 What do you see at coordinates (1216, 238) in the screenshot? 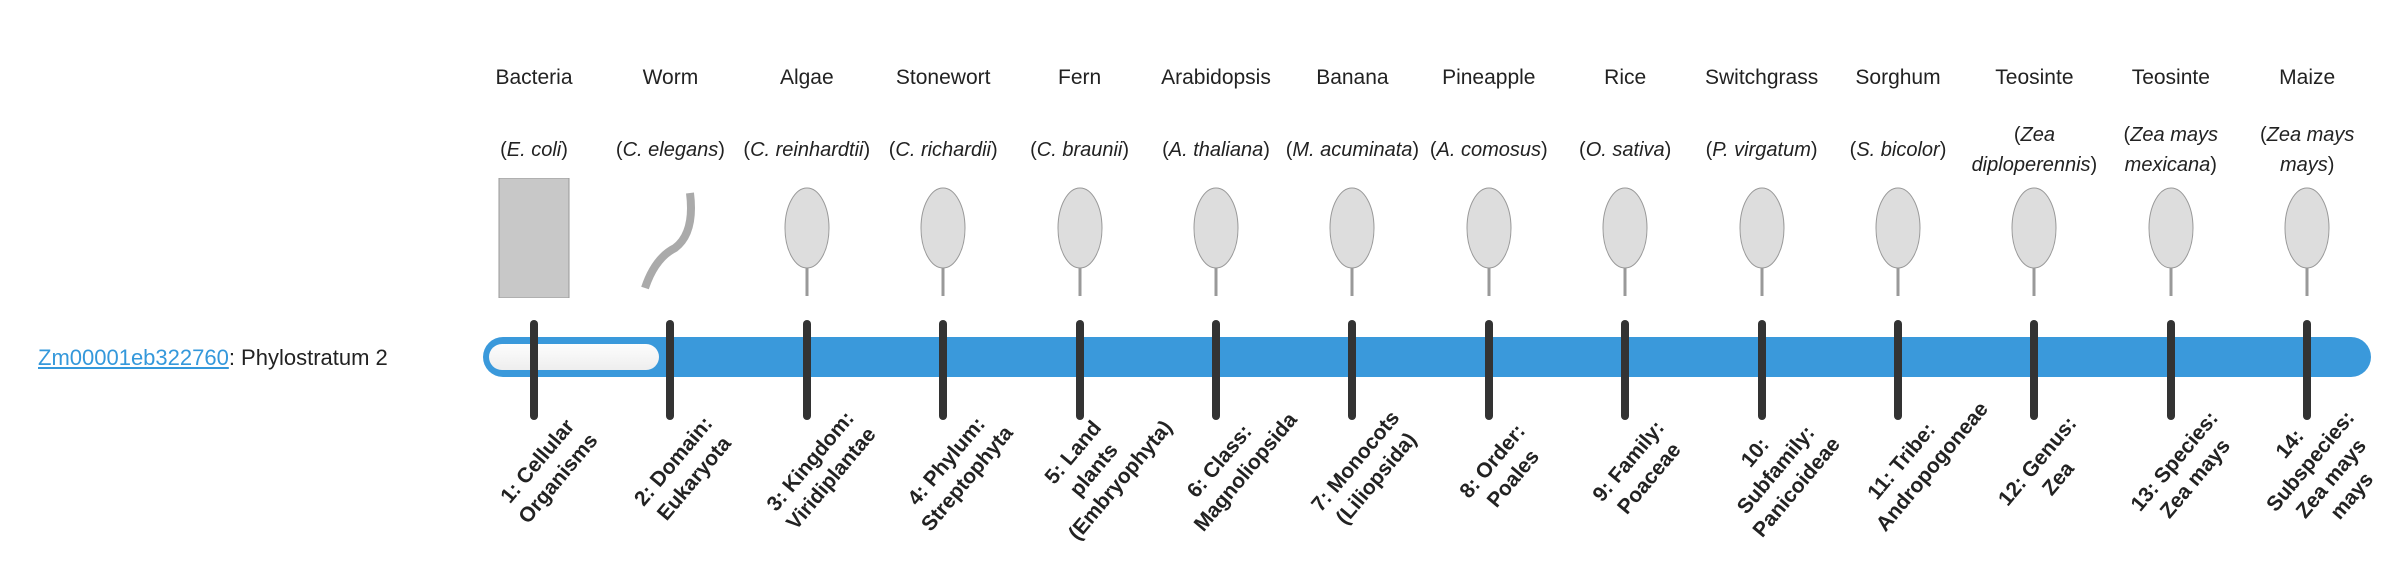
I see `arabidopsis-icon` at bounding box center [1216, 238].